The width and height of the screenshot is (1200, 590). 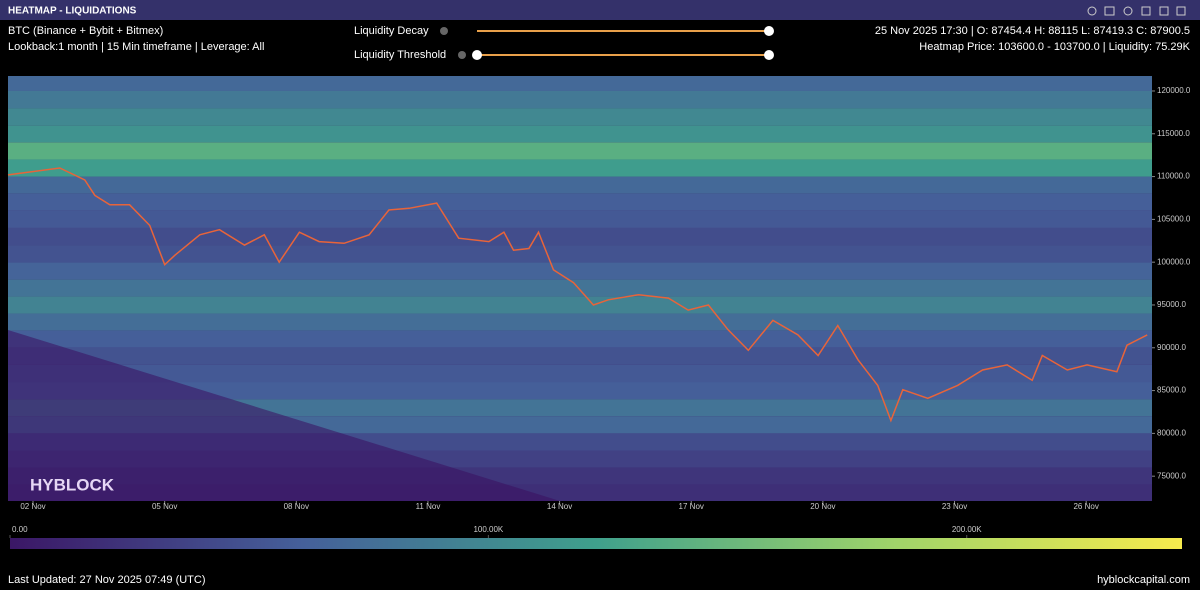 What do you see at coordinates (1171, 475) in the screenshot?
I see `y-tick-label: 75000.0` at bounding box center [1171, 475].